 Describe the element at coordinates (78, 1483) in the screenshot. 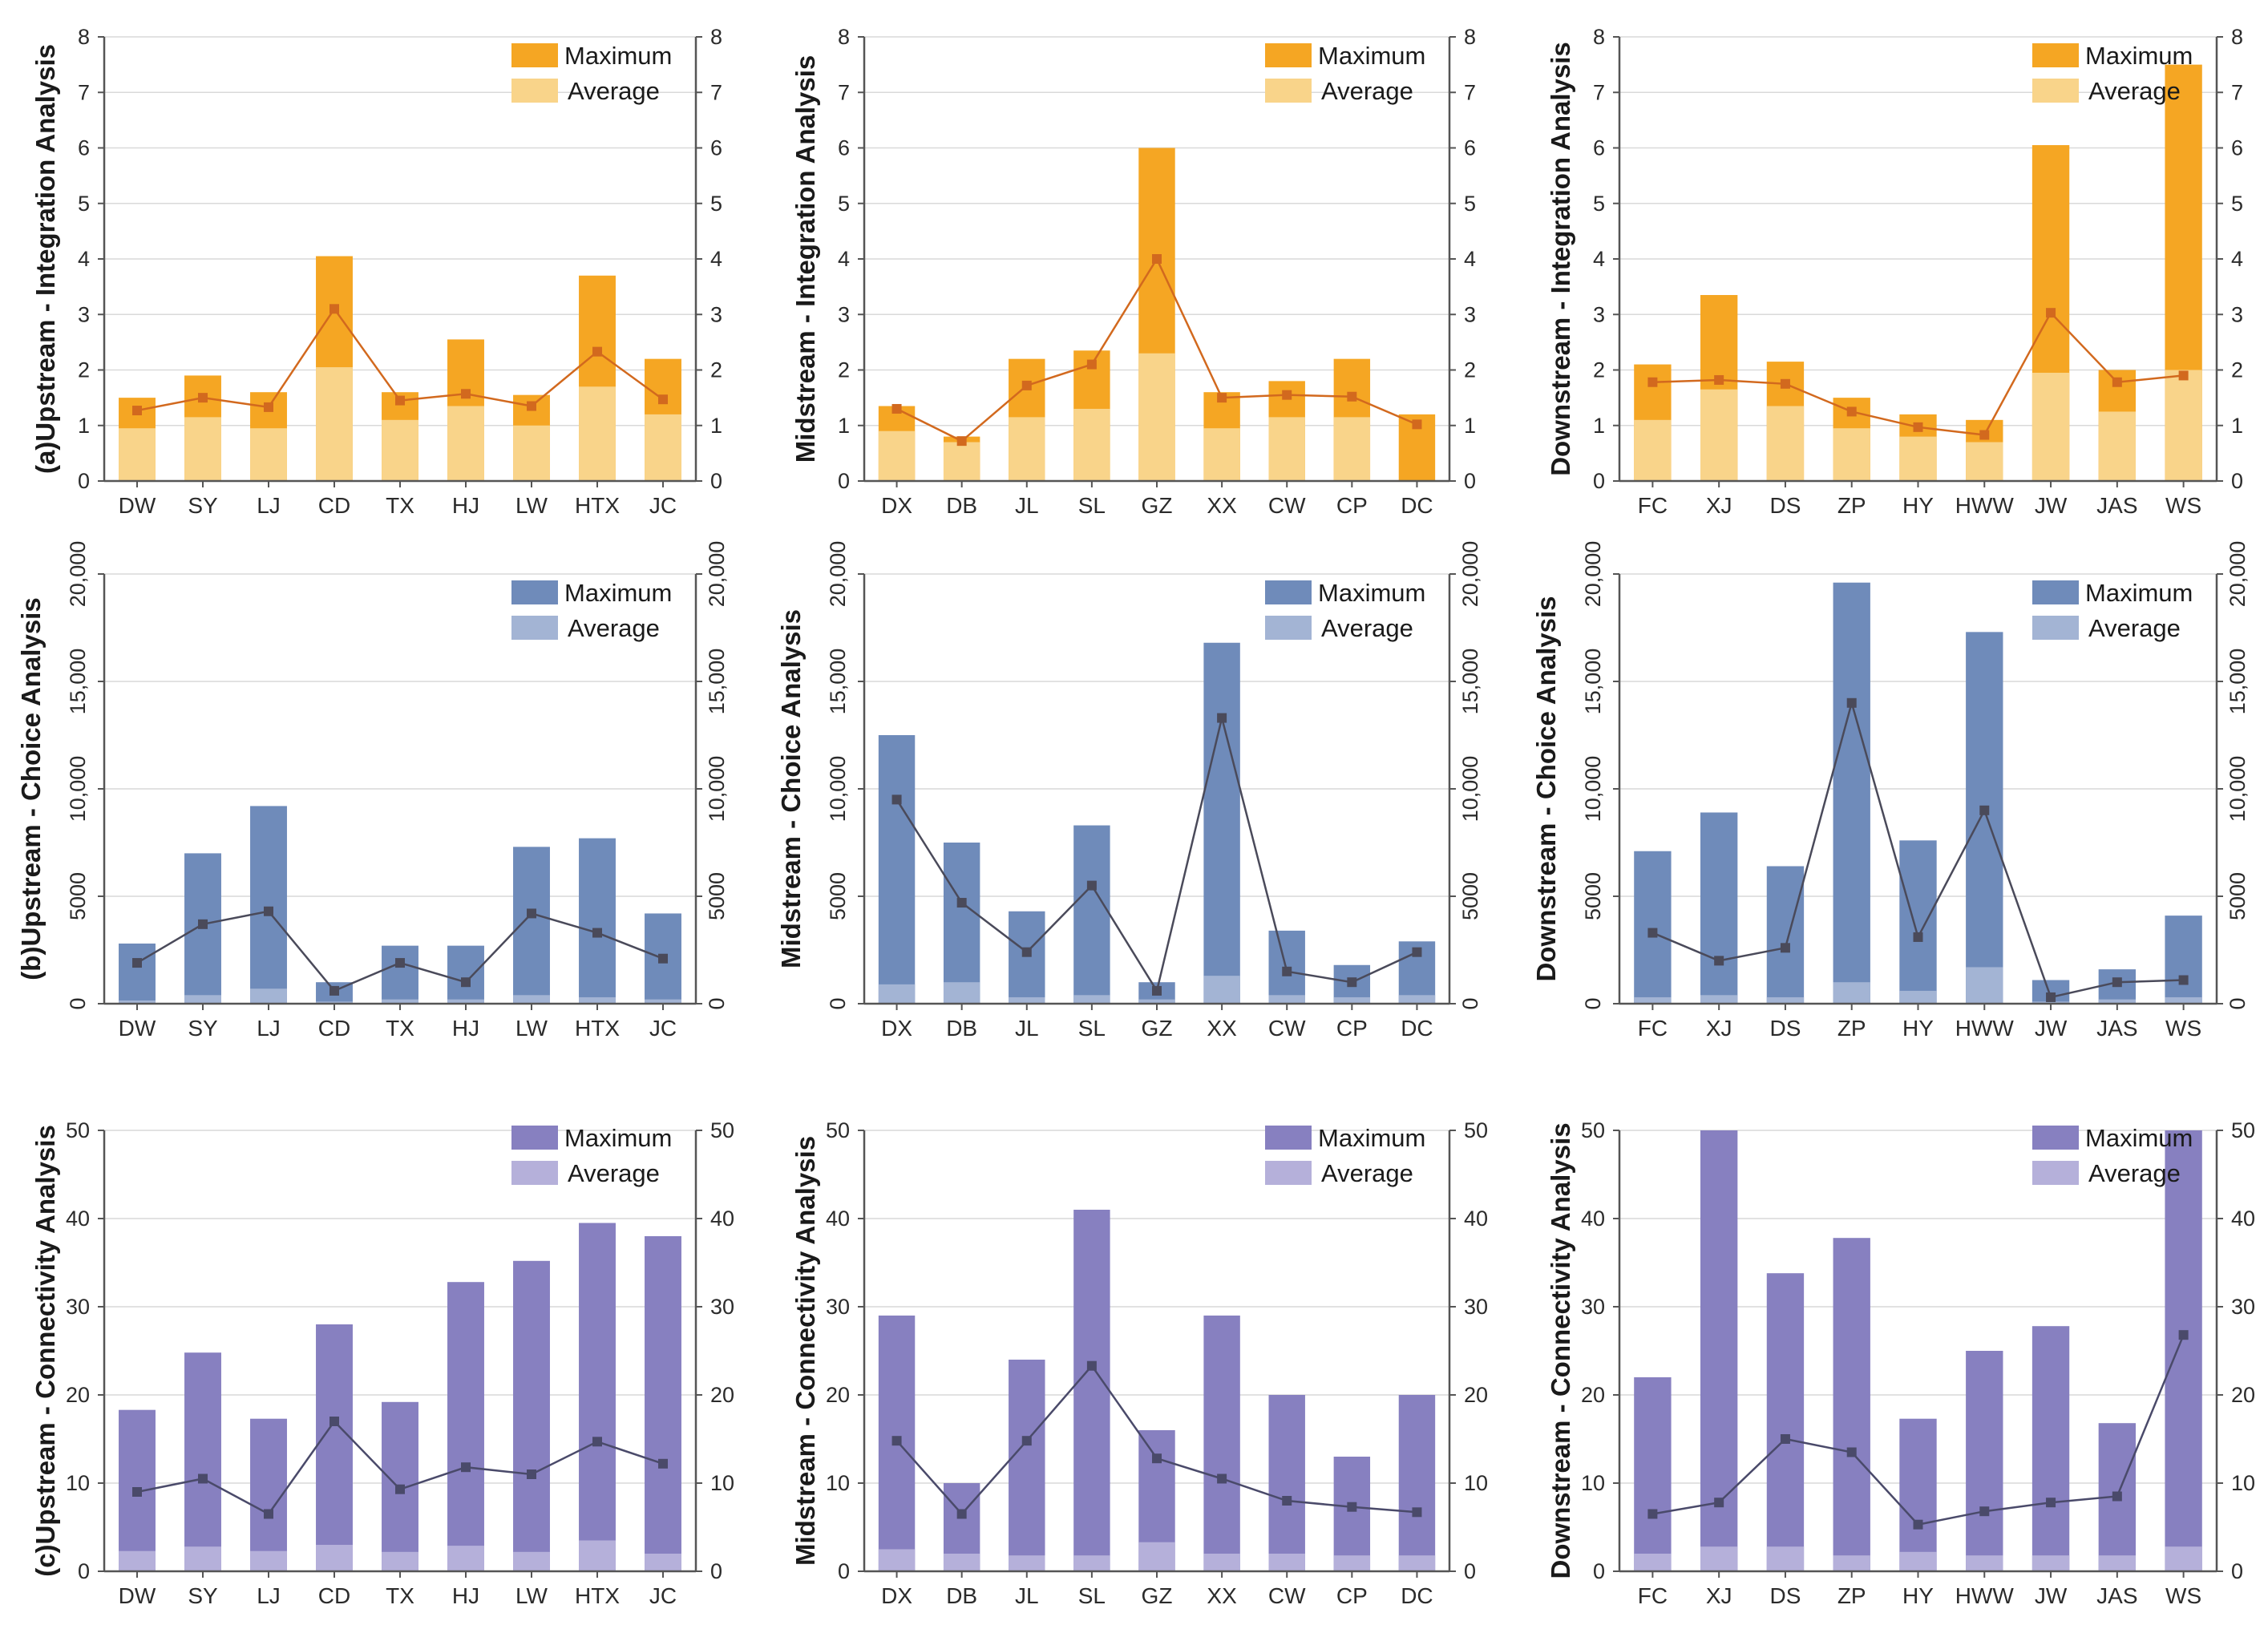

I see `left-tick-label: 10` at that location.